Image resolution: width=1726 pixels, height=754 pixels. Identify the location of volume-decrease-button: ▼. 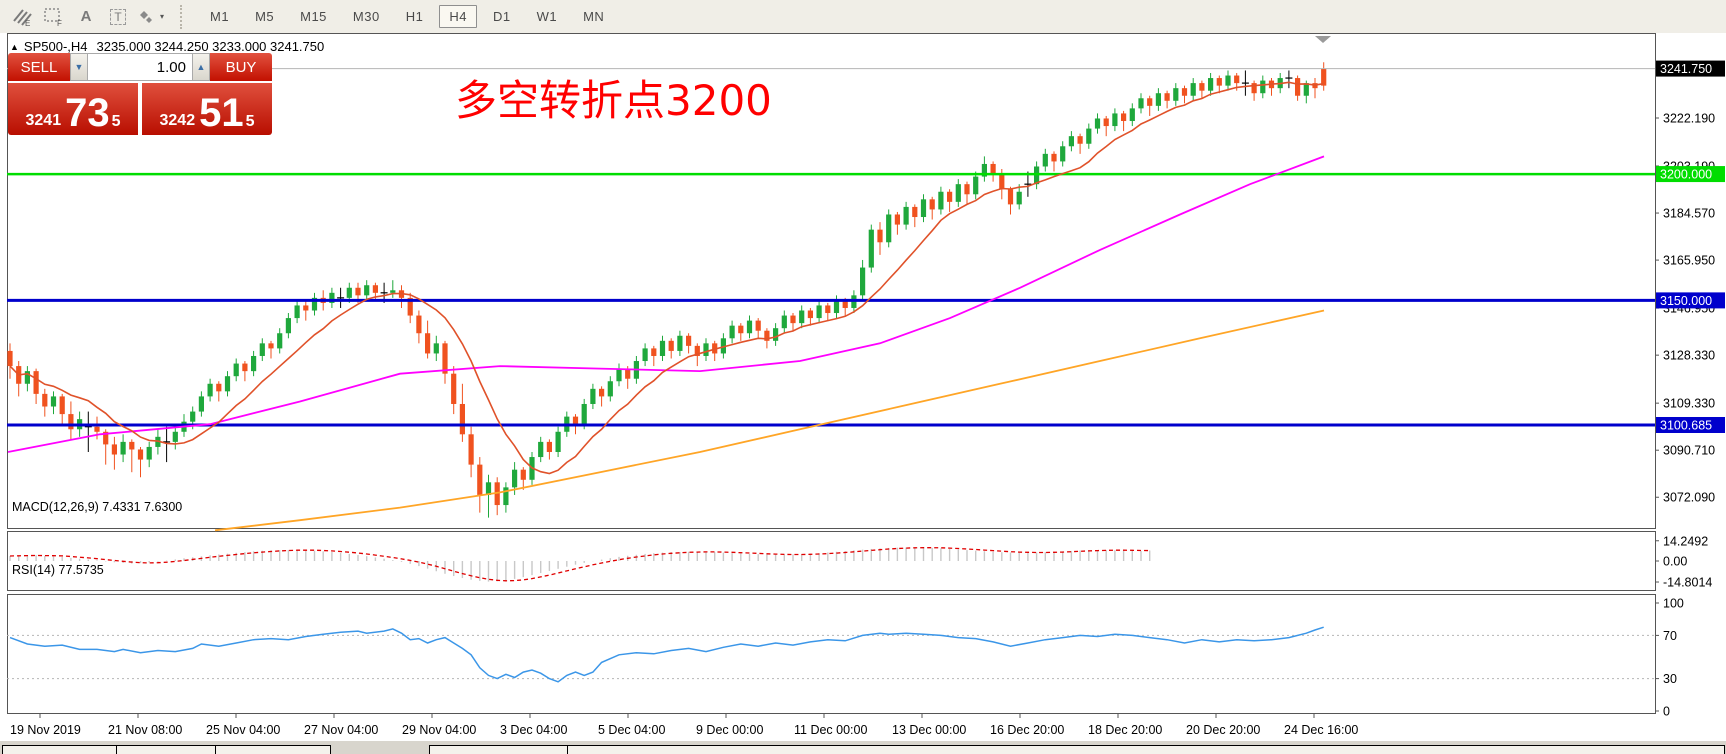
(79, 67).